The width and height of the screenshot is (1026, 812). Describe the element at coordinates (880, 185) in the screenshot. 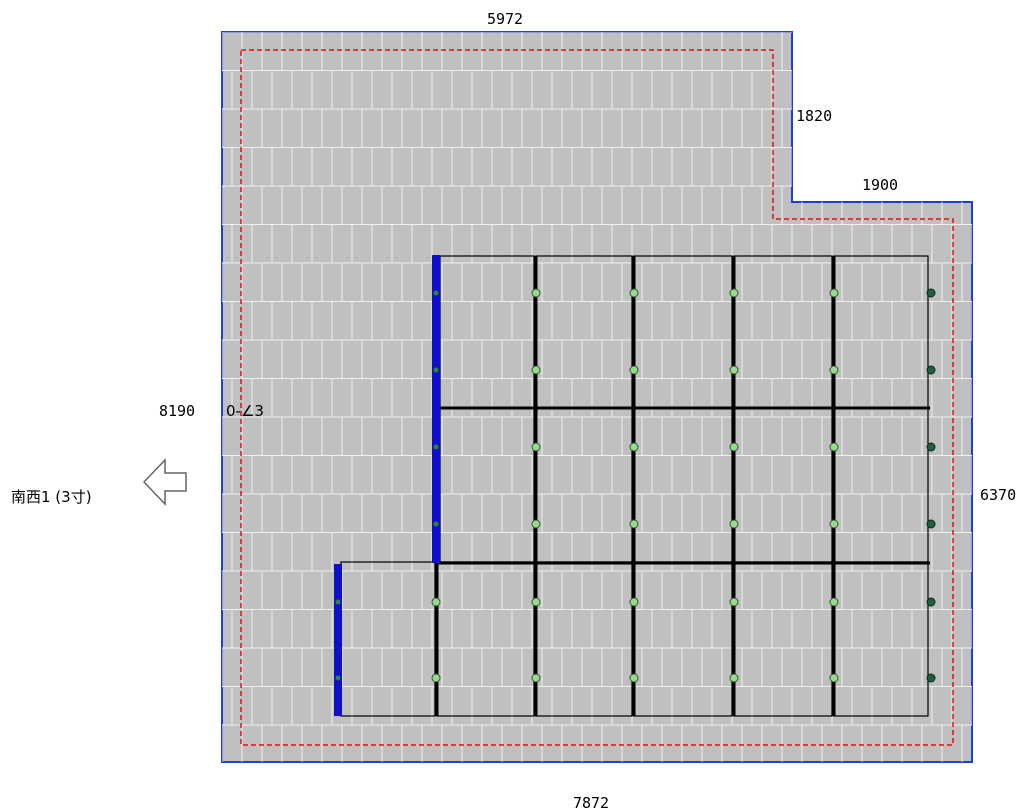

I see `dimension-notch-width: 1900` at that location.